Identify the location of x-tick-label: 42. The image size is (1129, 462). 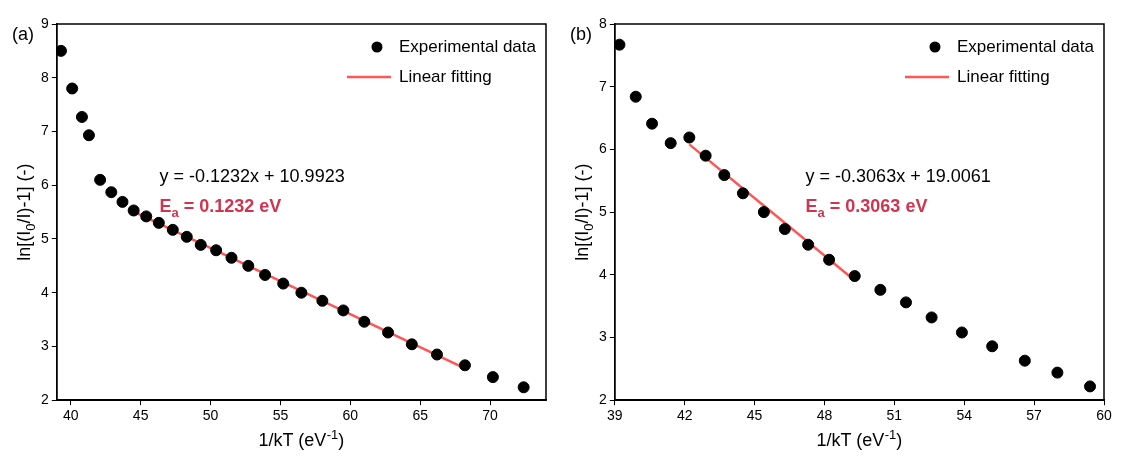
(684, 415).